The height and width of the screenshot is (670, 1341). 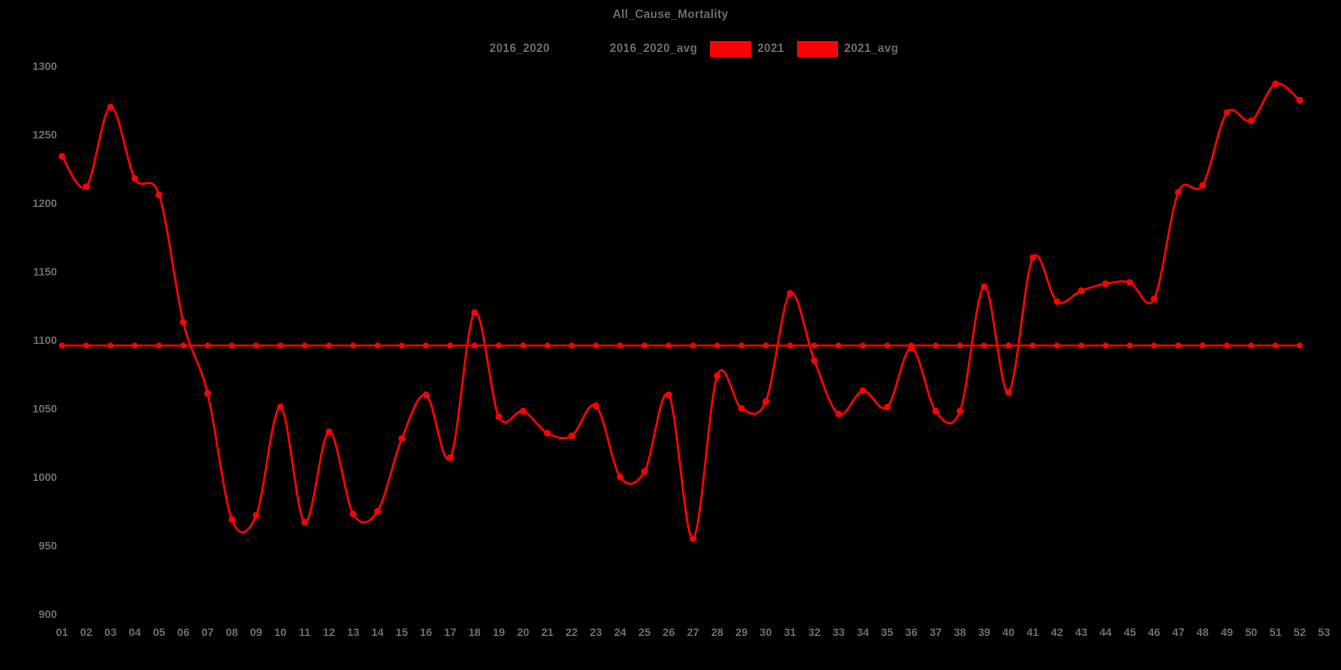 I want to click on x-axis-tick-label: 02, so click(x=86, y=633).